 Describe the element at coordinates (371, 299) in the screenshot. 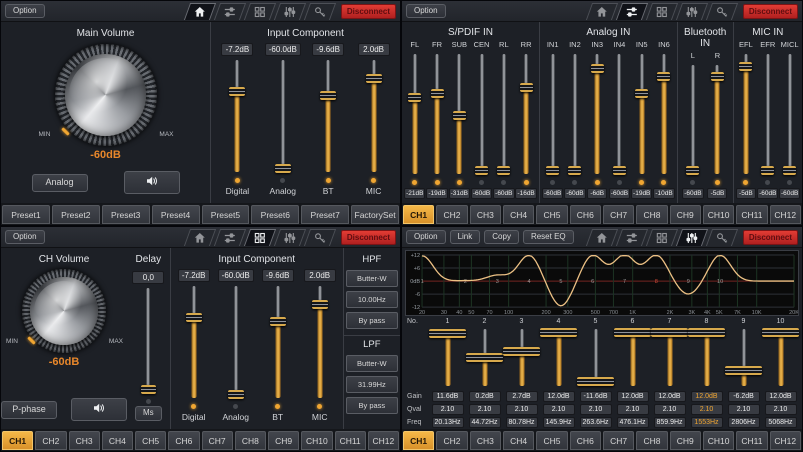

I see `hpf-freq-button: 10.00Hz` at that location.